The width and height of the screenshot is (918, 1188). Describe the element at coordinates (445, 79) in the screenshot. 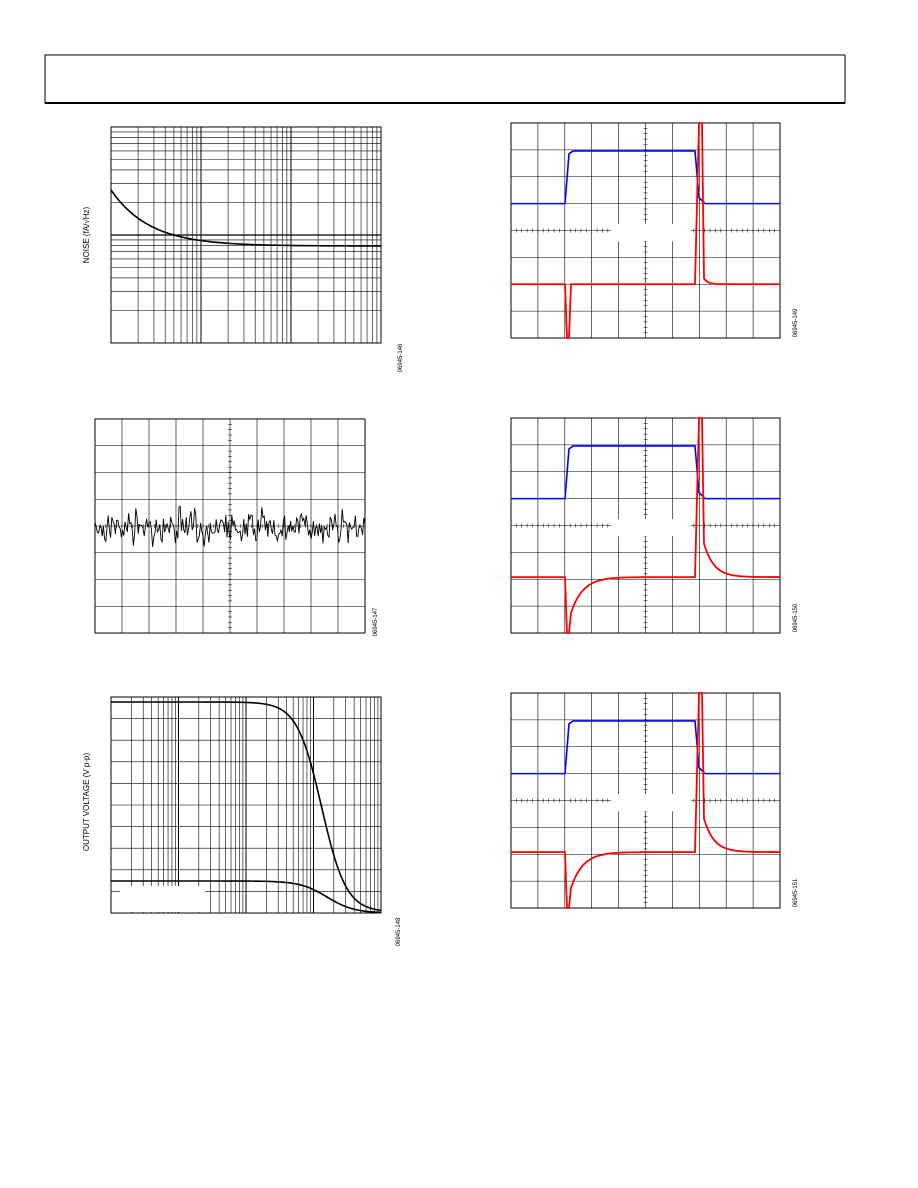

I see `header-box` at that location.